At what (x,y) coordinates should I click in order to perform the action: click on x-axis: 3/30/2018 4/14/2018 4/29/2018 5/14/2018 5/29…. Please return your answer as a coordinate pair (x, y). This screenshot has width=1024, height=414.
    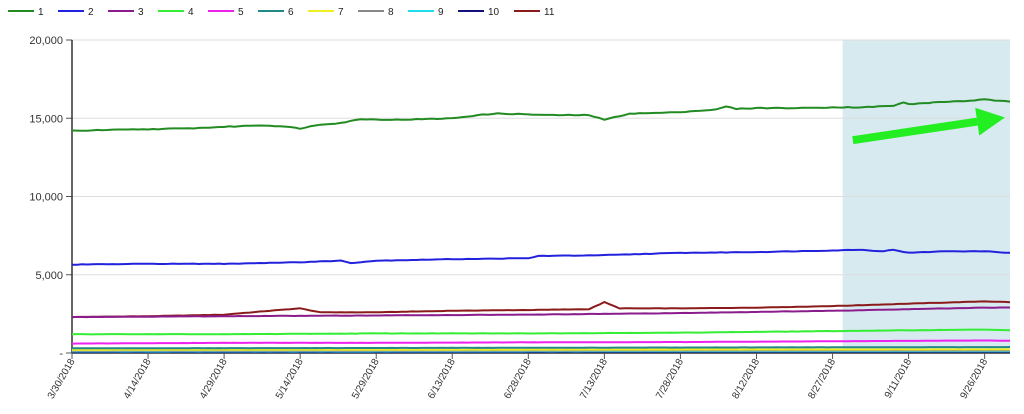
    Looking at the image, I should click on (528, 377).